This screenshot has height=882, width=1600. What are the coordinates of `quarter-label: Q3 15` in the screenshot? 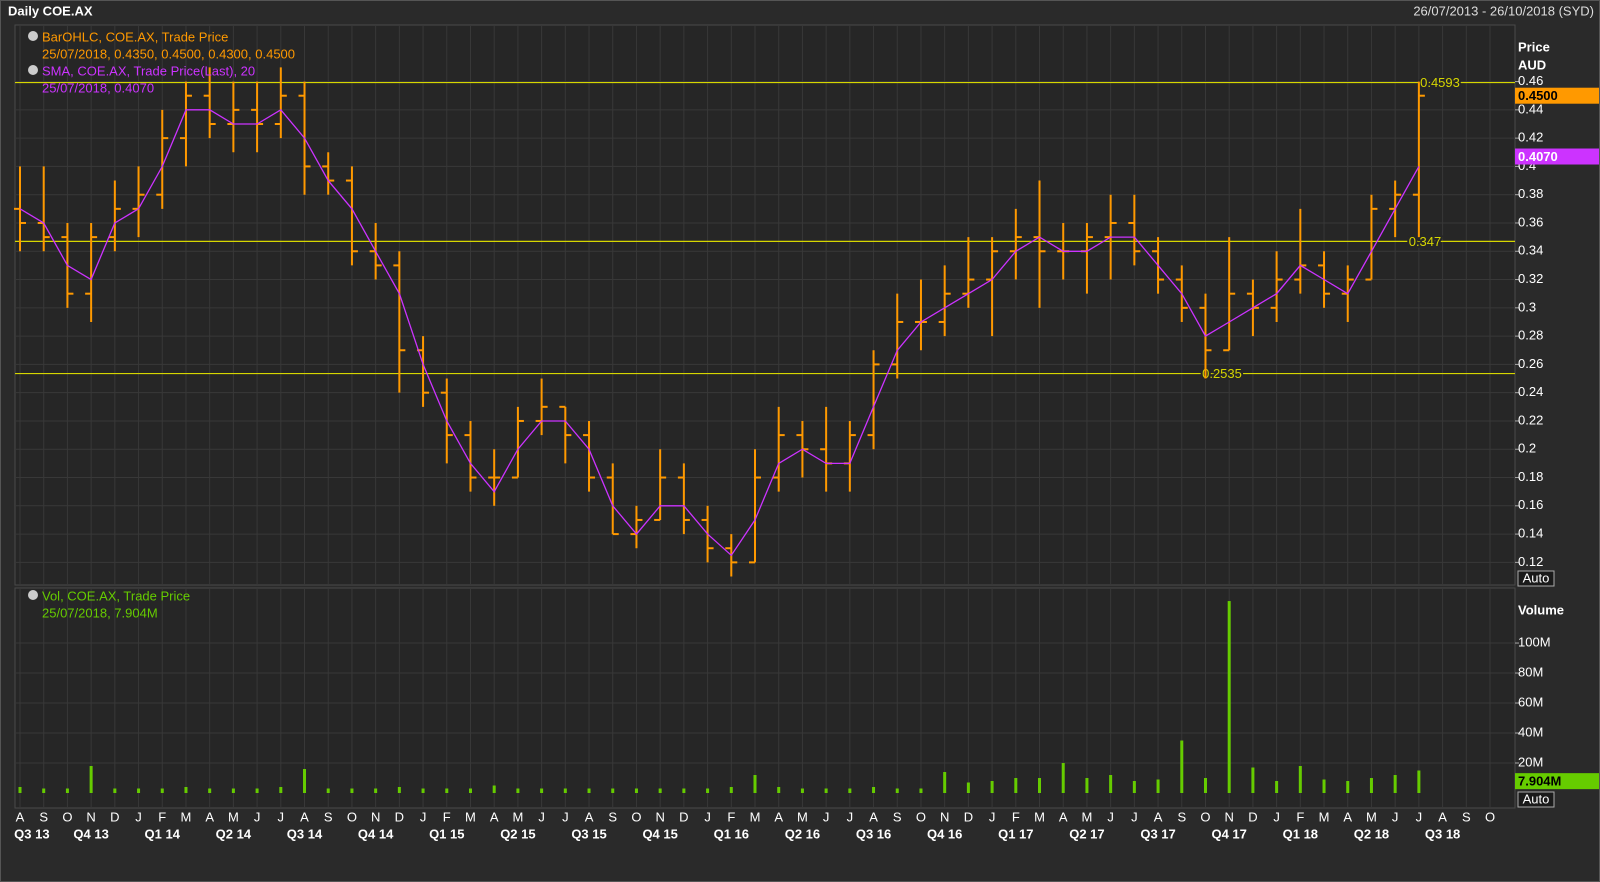 It's located at (588, 833).